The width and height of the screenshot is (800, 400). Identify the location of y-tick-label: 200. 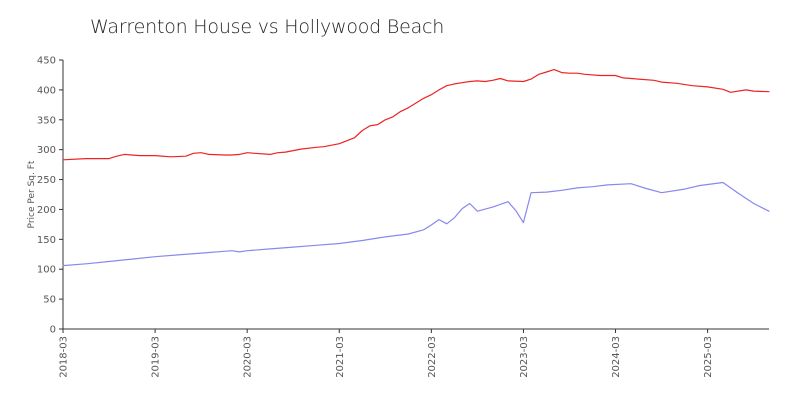
(46, 210).